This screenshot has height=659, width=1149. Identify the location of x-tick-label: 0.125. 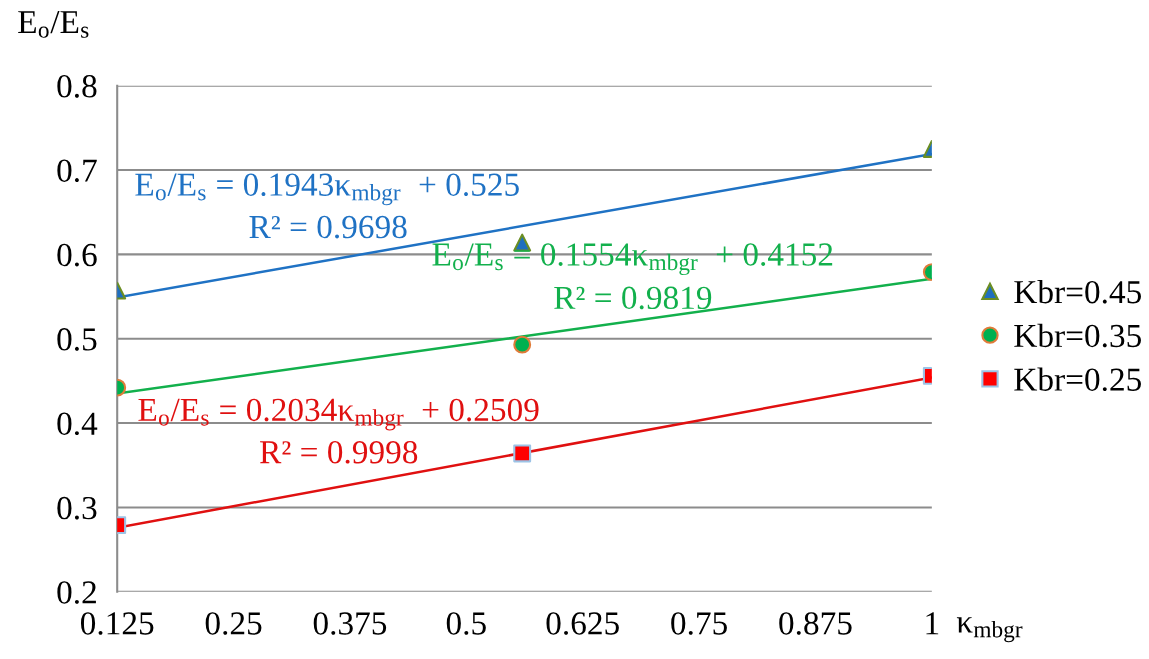
(117, 623).